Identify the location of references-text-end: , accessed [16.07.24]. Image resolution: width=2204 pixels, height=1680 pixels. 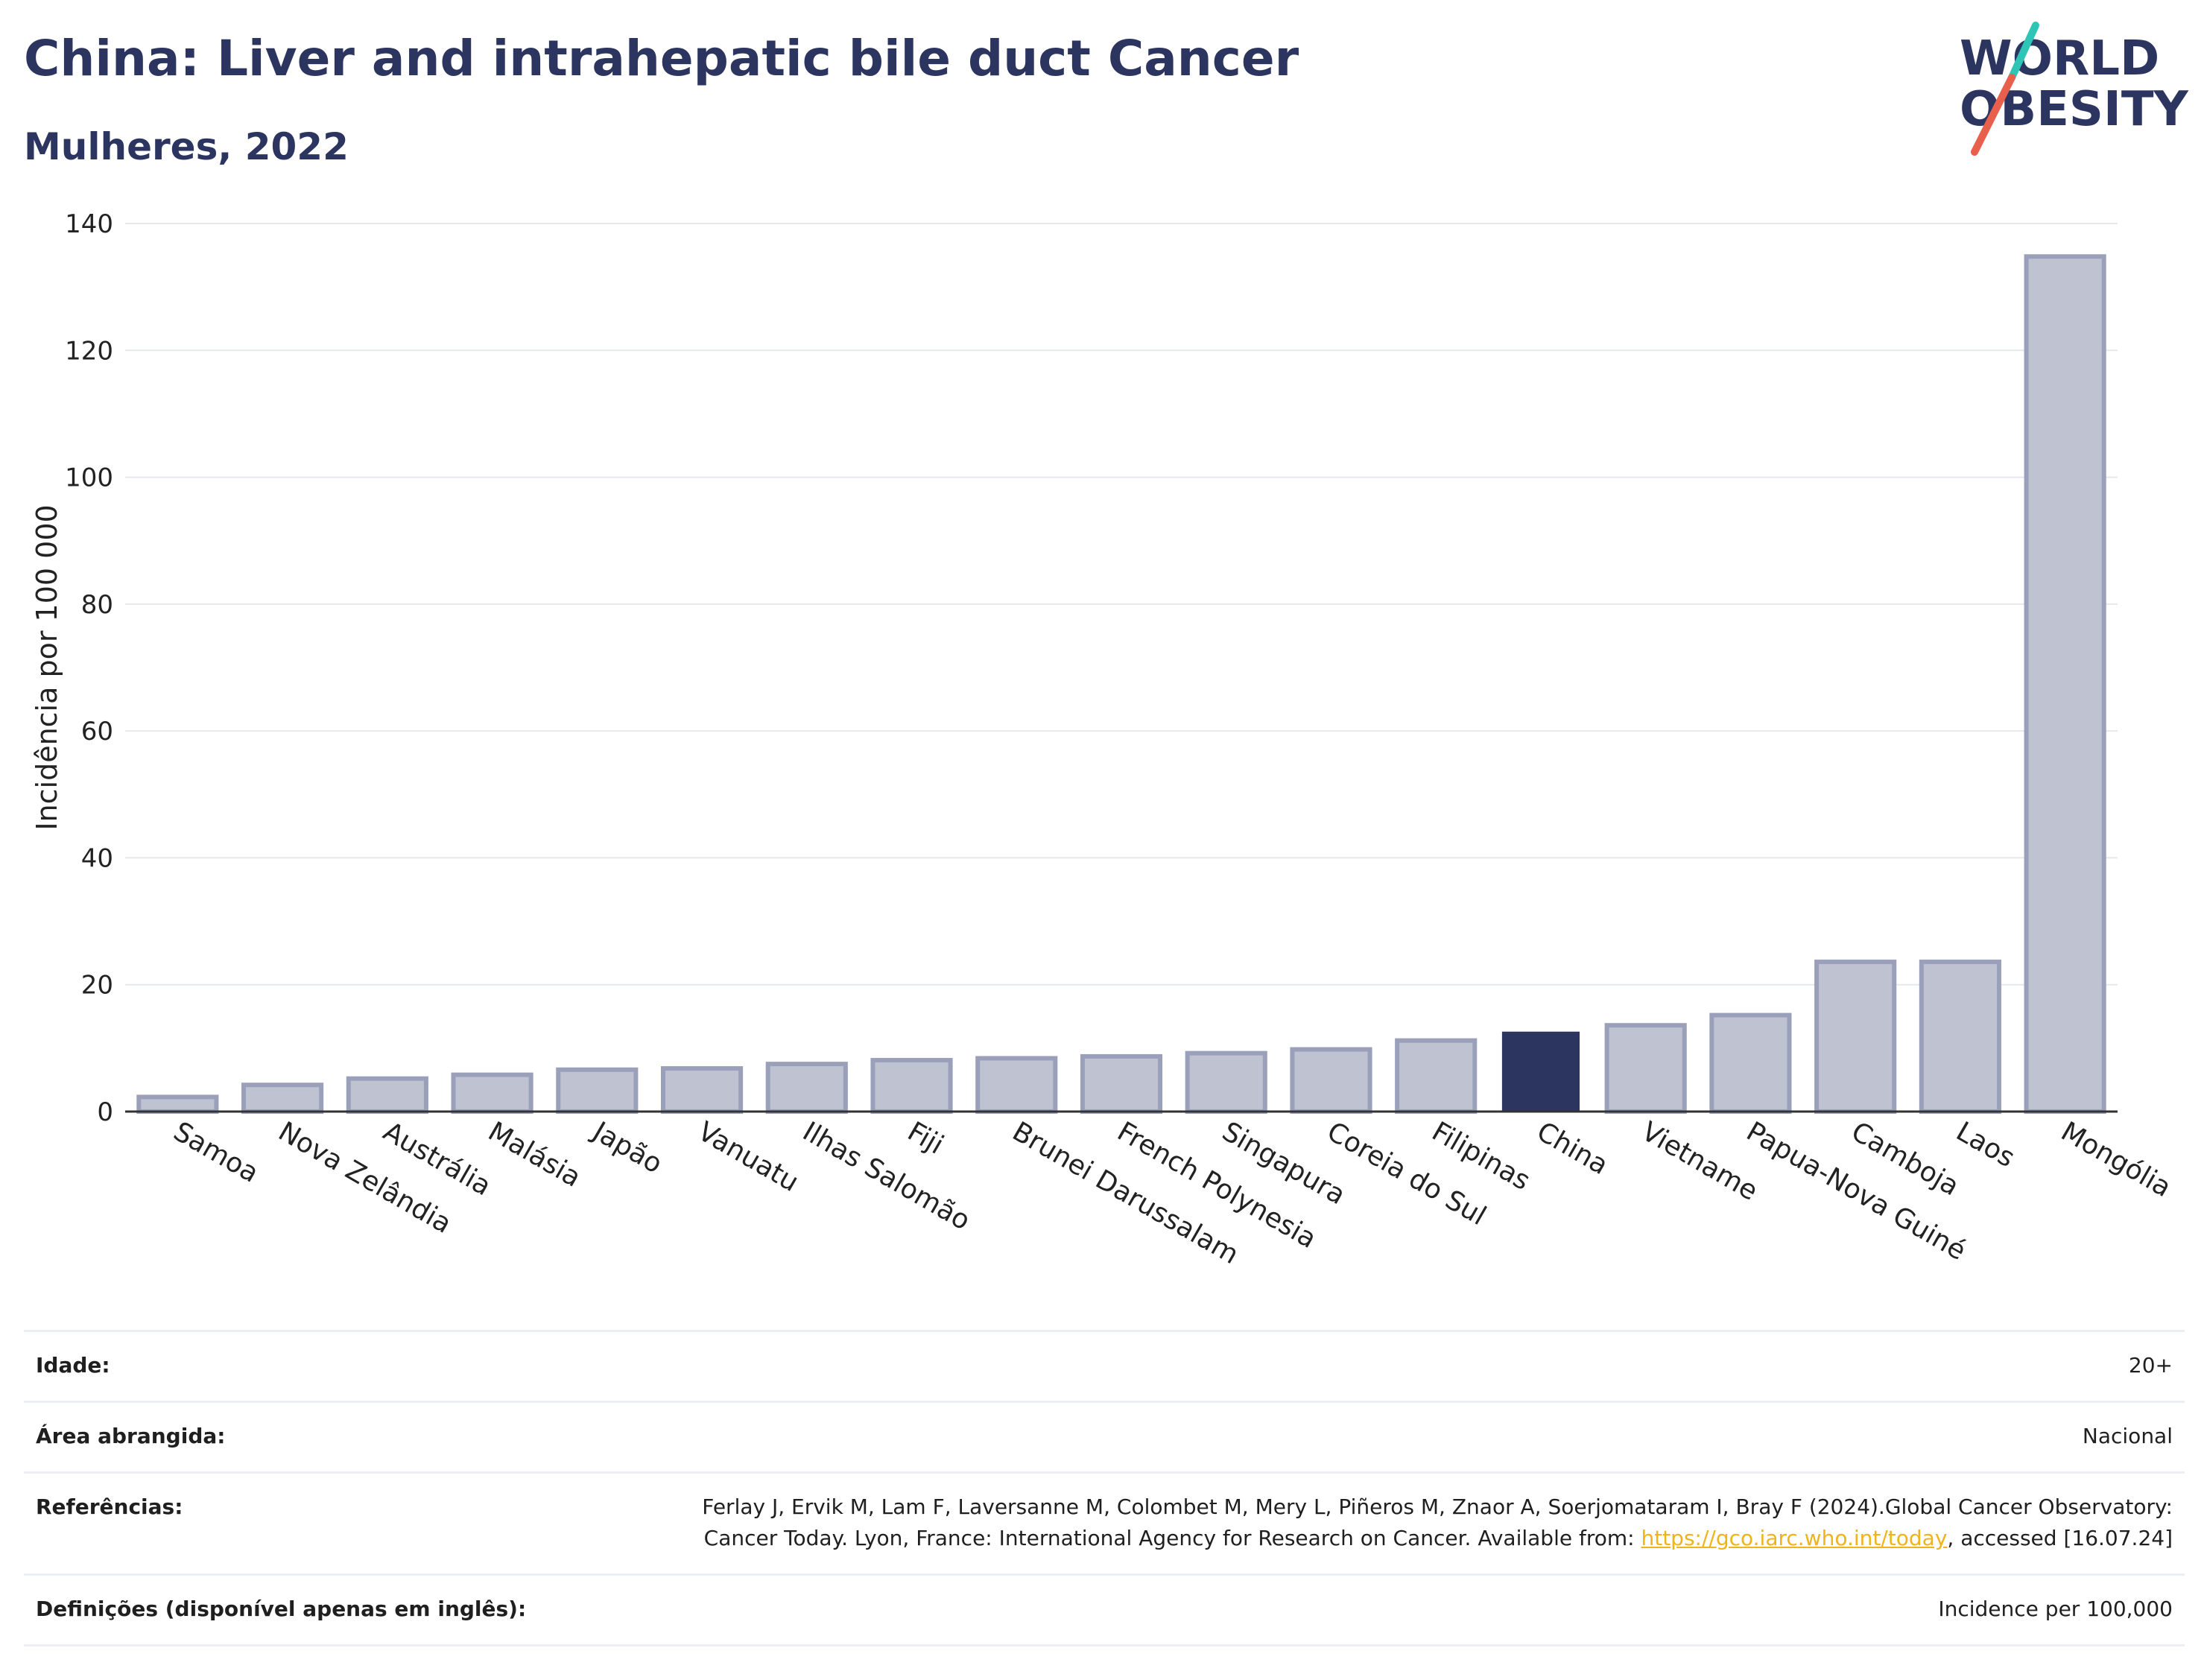
(2060, 1538).